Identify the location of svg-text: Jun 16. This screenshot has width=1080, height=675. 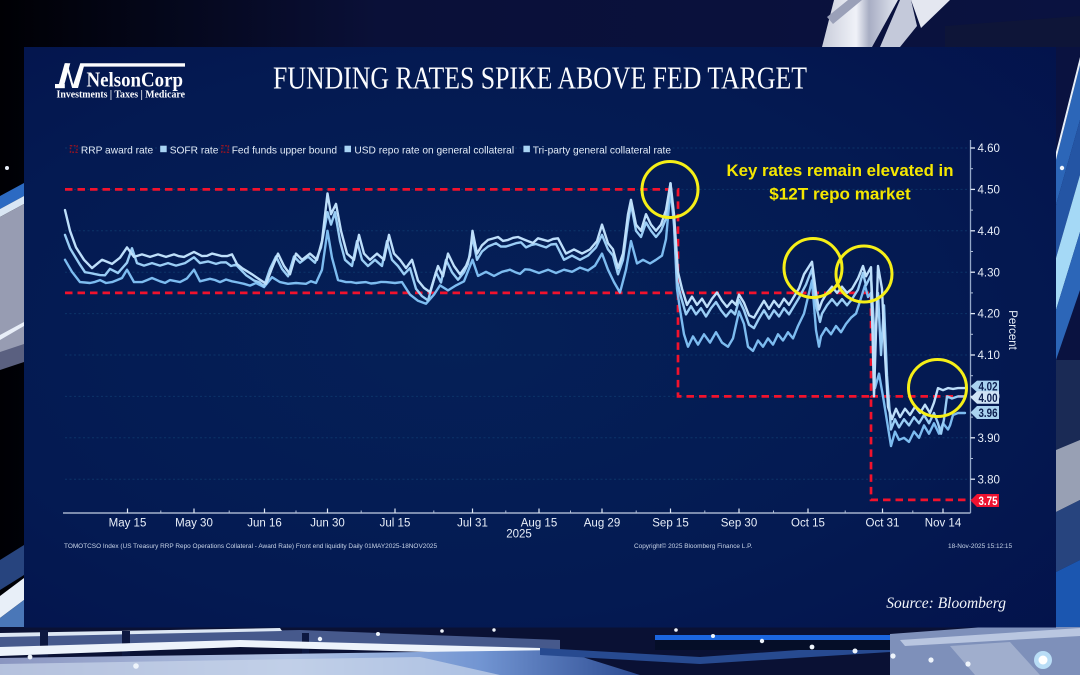
(264, 523).